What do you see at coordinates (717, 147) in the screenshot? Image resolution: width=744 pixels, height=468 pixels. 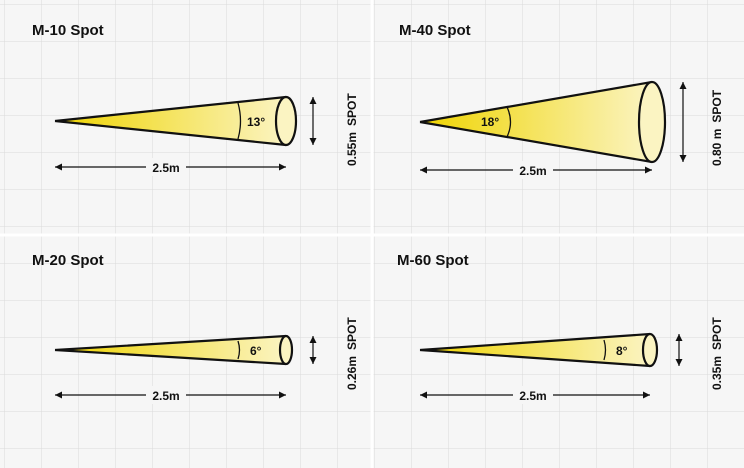 I see `diameter-value: 0.80 m` at bounding box center [717, 147].